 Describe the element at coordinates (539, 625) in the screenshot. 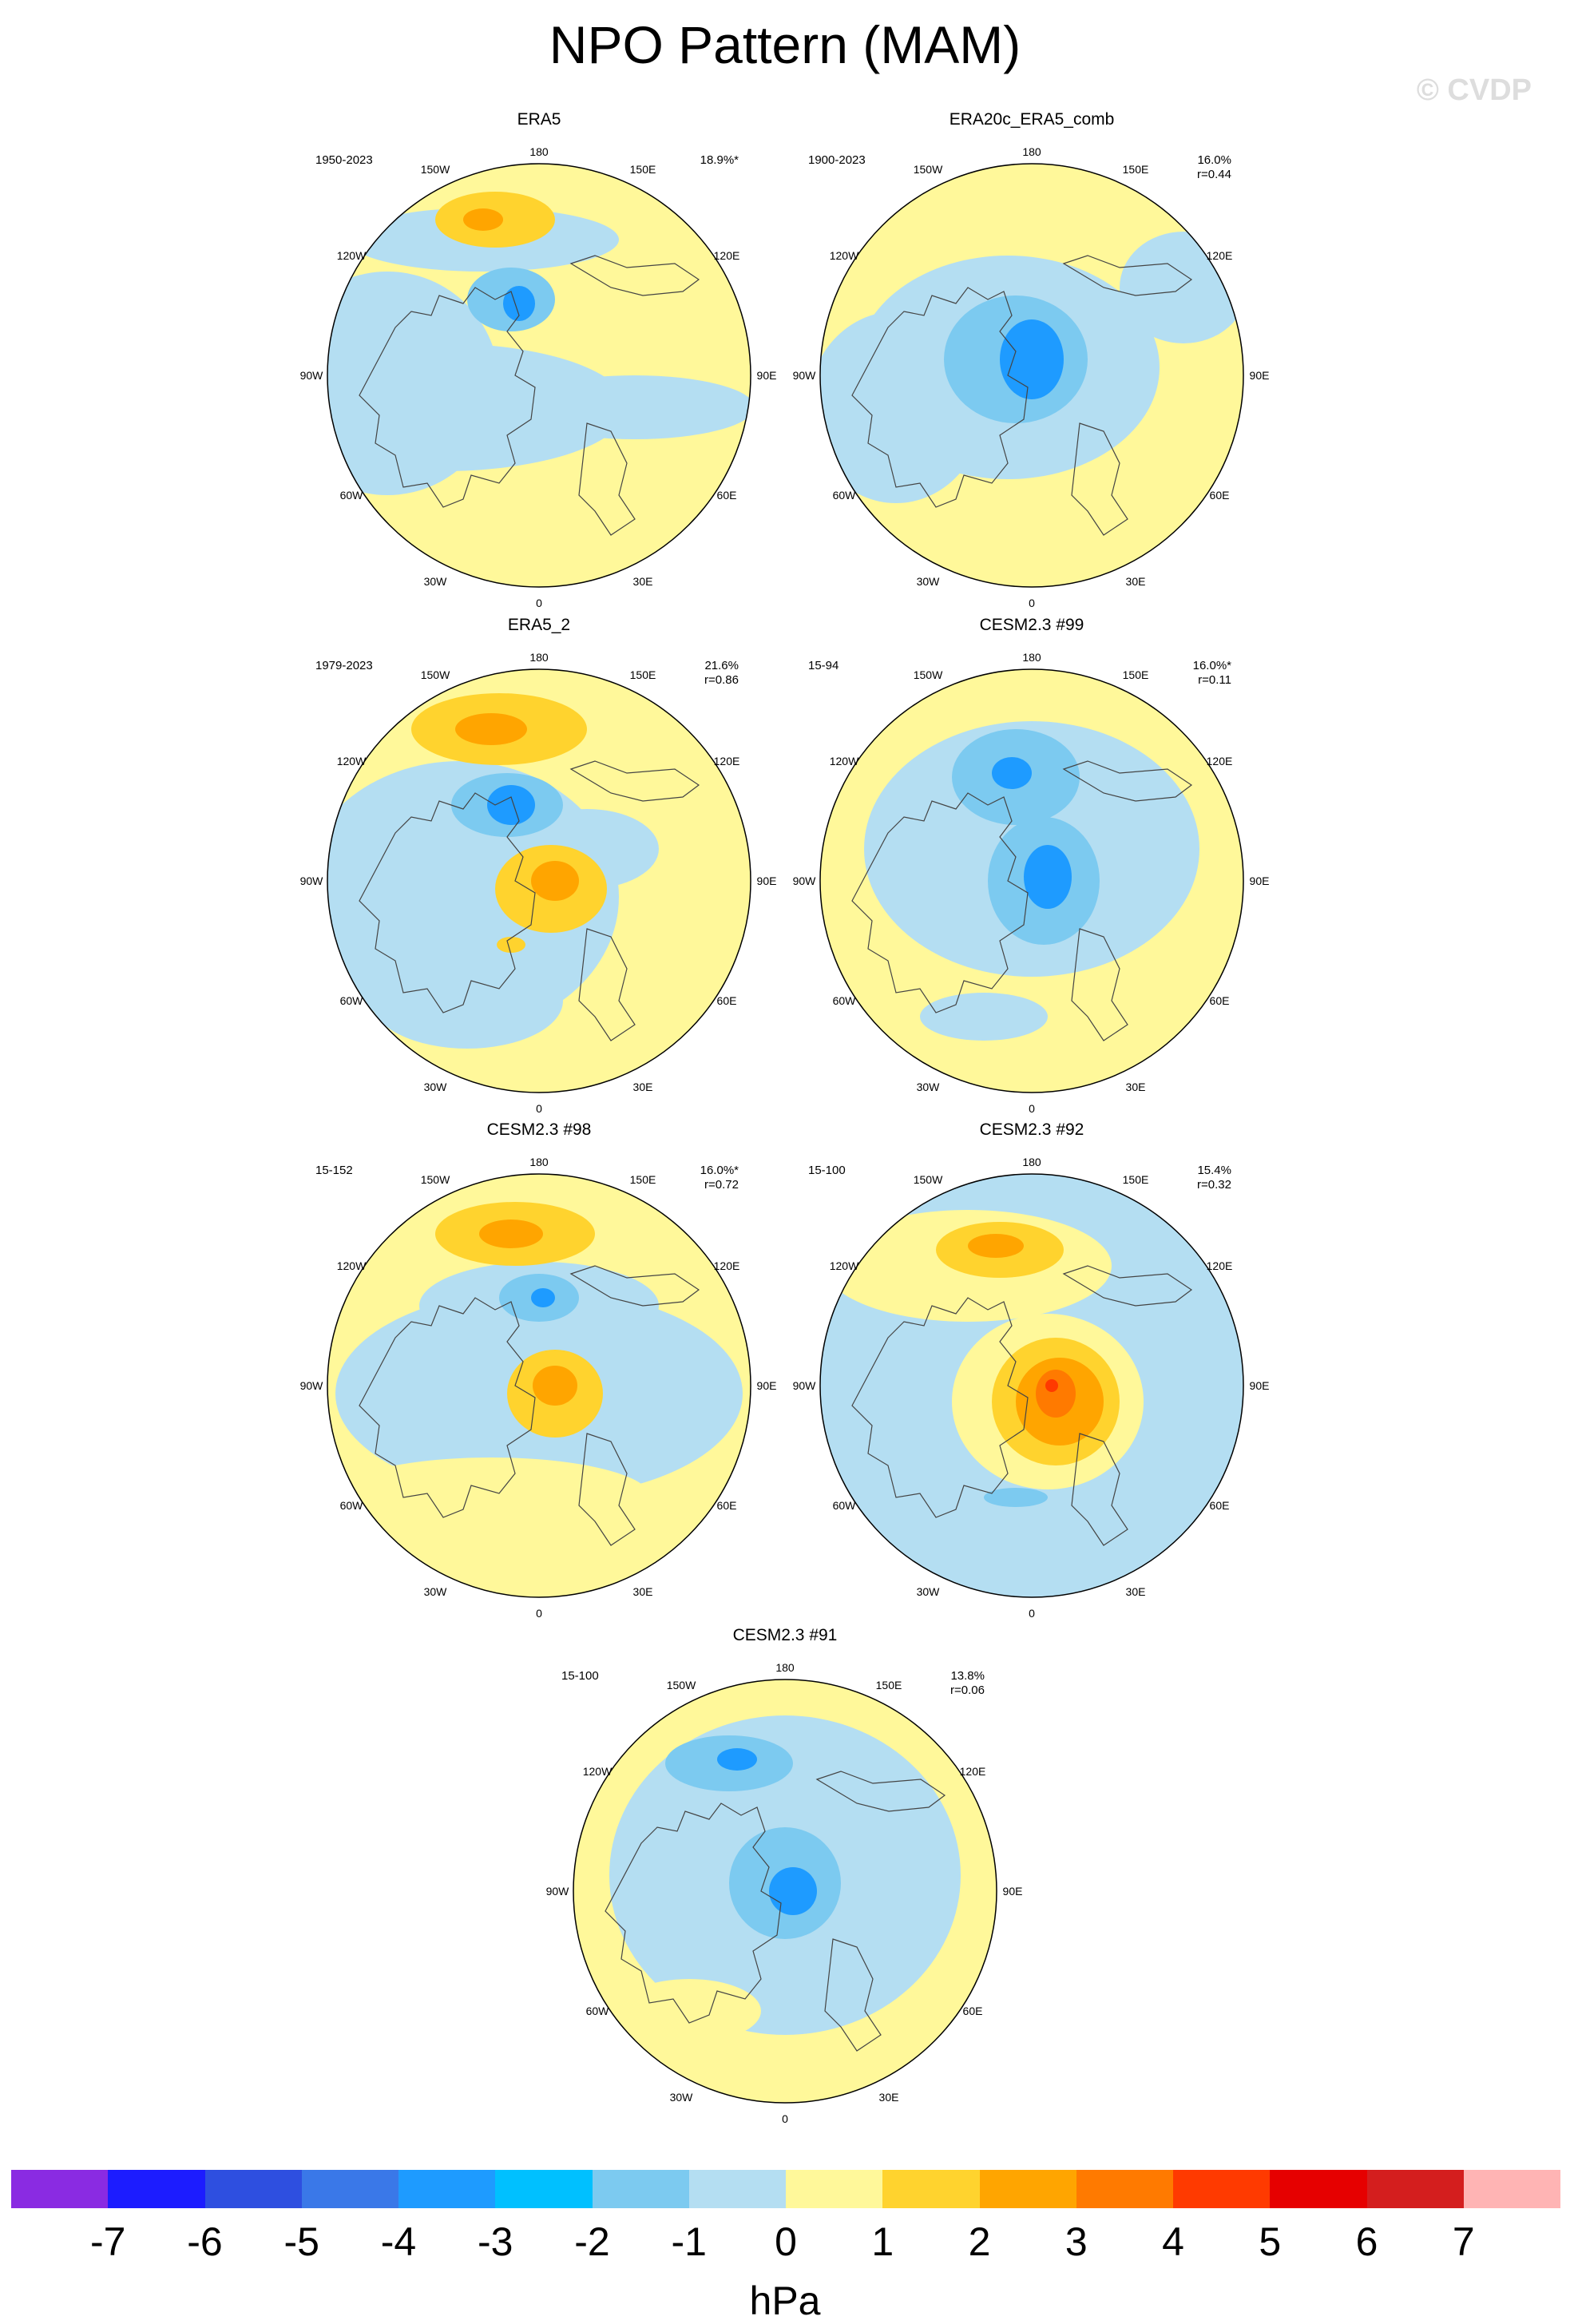

I see `panel-title: ERA5_2` at that location.